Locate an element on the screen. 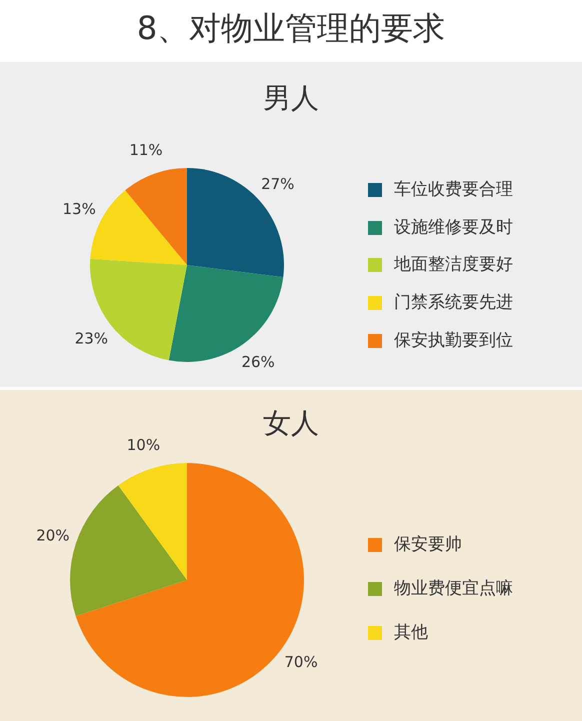  chart-title: 8、对物业管理的要求 is located at coordinates (291, 27).